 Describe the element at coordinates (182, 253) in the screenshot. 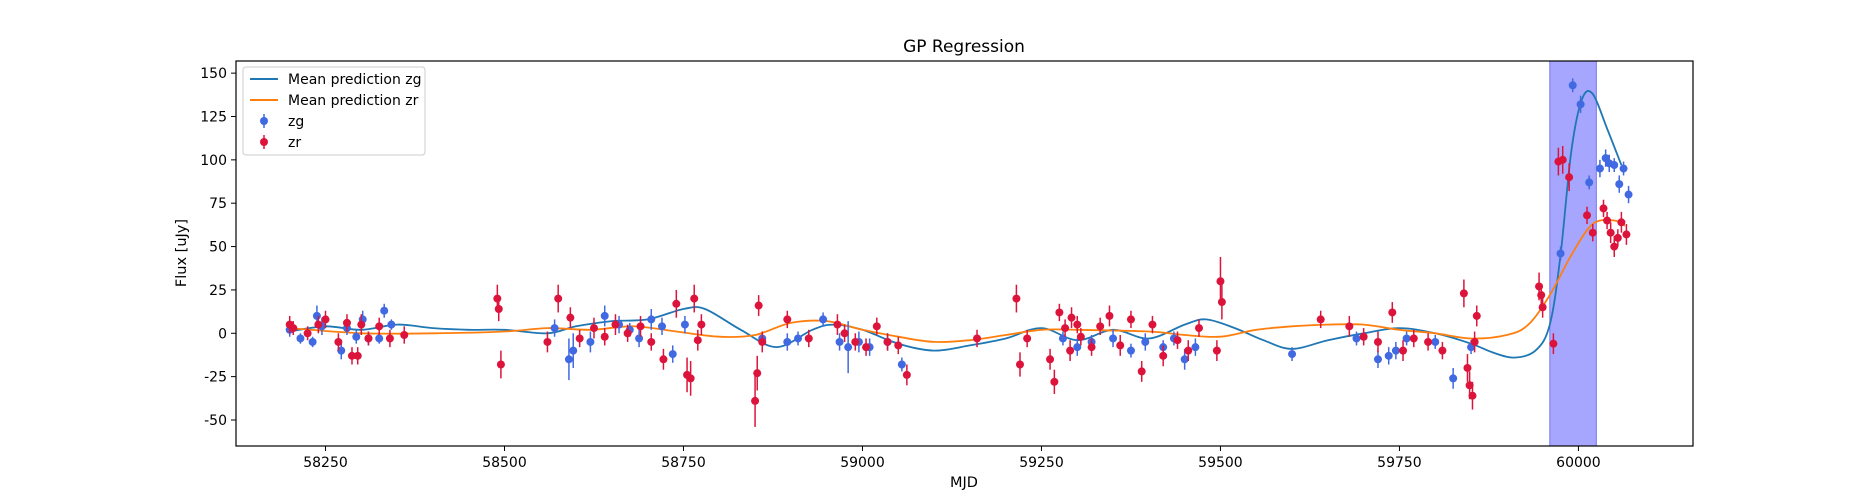

I see `y-axis-label: Flux [uJy]` at that location.